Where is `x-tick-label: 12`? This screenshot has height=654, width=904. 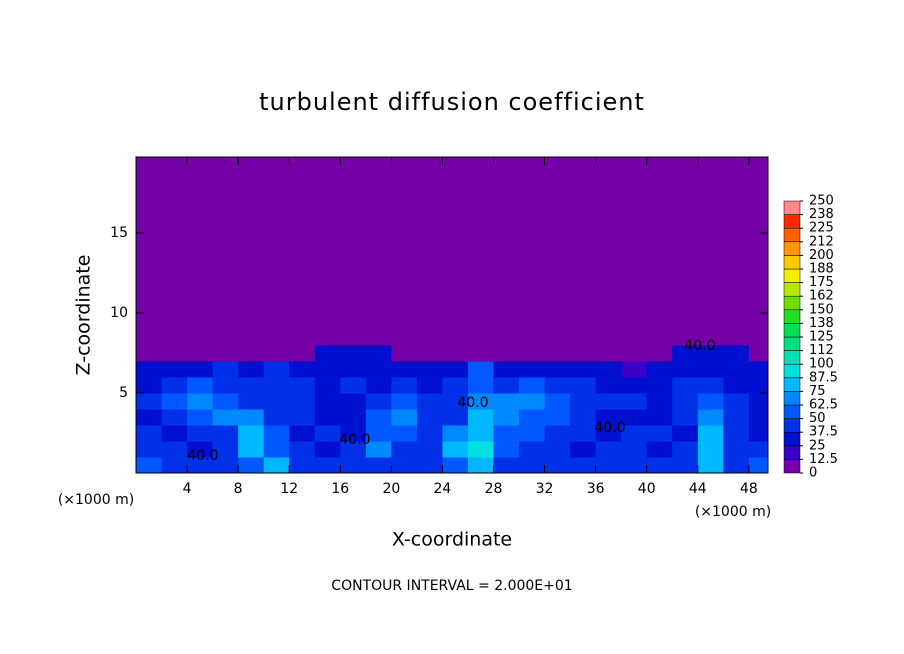
x-tick-label: 12 is located at coordinates (289, 489).